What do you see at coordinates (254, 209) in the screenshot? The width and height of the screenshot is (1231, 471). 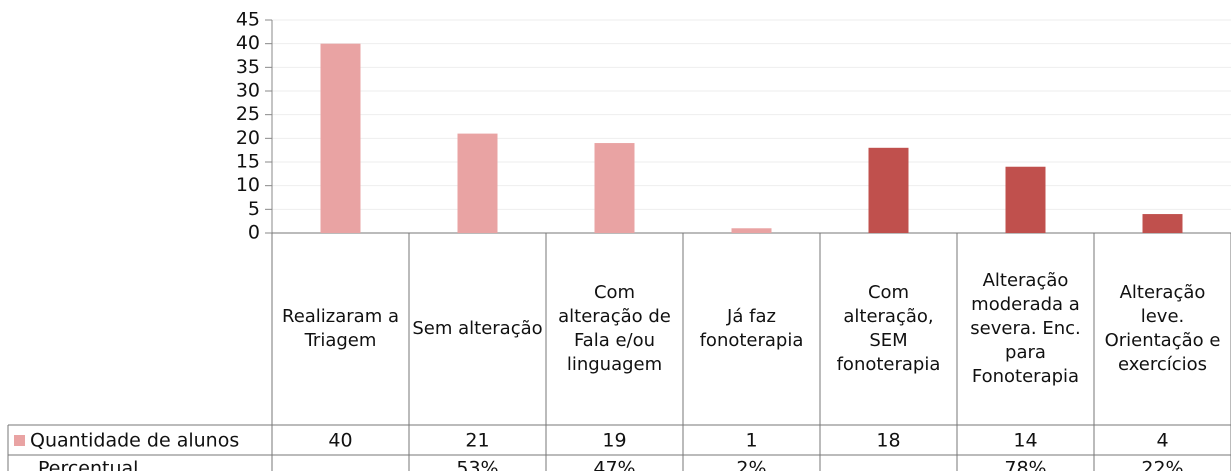 I see `y-tick-label: 5` at bounding box center [254, 209].